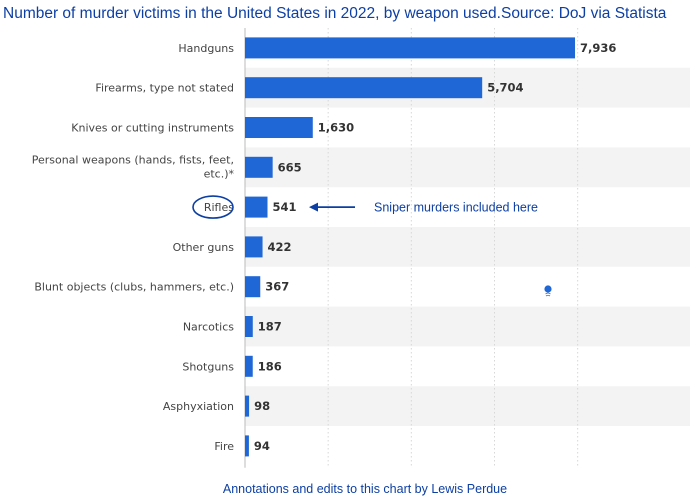 Image resolution: width=690 pixels, height=502 pixels. What do you see at coordinates (262, 446) in the screenshot?
I see `value-label: 94` at bounding box center [262, 446].